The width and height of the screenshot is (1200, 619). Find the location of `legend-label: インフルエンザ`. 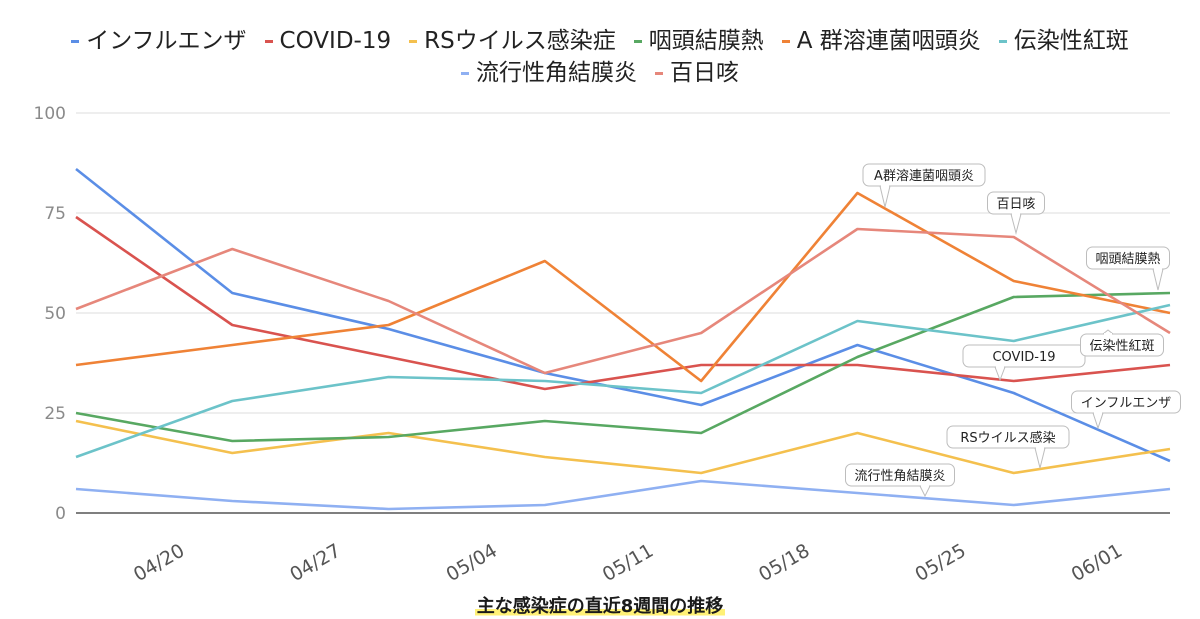

legend-label: インフルエンザ is located at coordinates (166, 41).